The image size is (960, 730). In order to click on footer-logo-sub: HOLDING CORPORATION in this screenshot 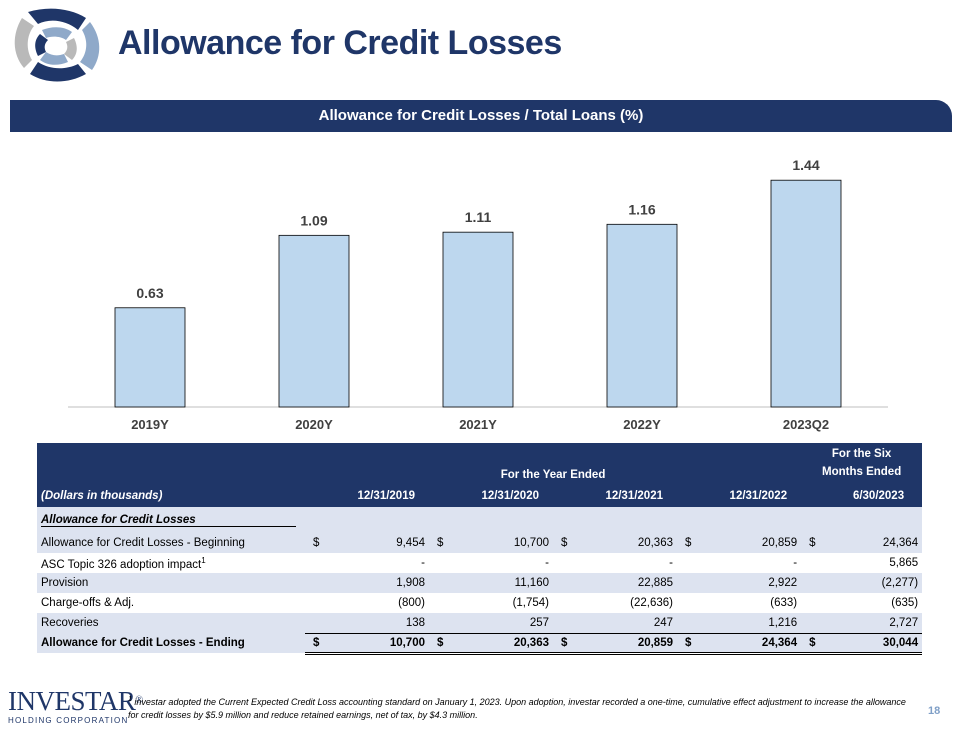, I will do `click(68, 720)`.